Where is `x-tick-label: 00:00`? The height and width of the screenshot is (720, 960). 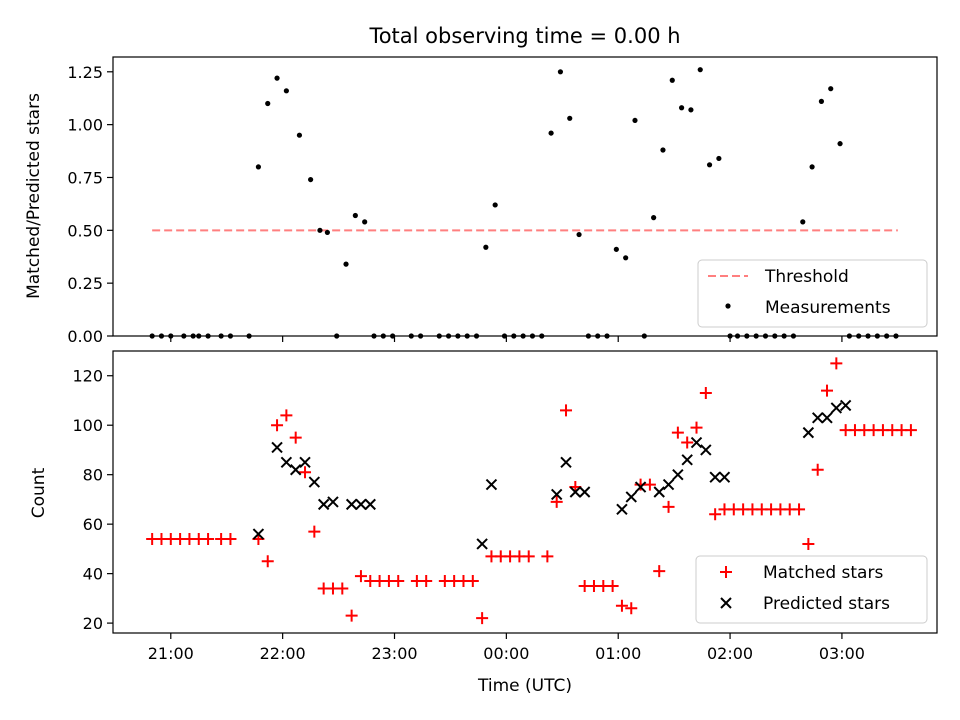
x-tick-label: 00:00 is located at coordinates (506, 653).